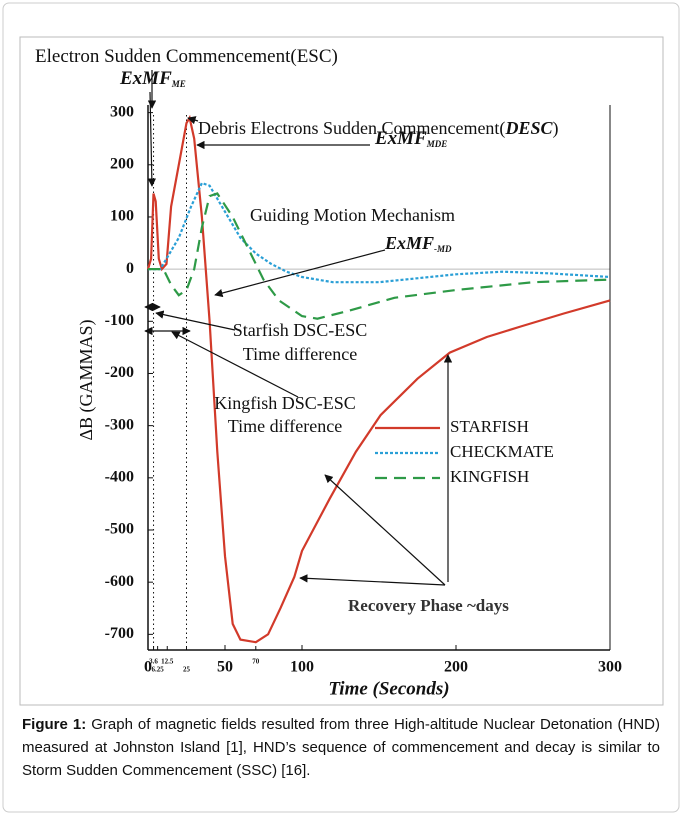  I want to click on annotation-subscript: -MD, so click(443, 249).